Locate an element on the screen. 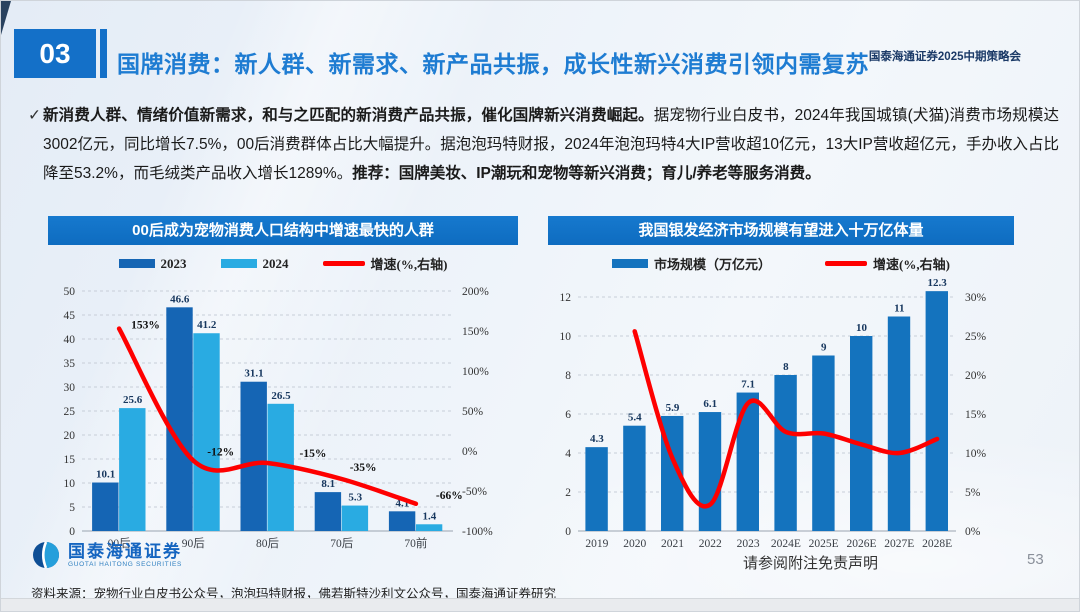 Image resolution: width=1080 pixels, height=612 pixels. legend-label-2023: 2023 is located at coordinates (173, 263).